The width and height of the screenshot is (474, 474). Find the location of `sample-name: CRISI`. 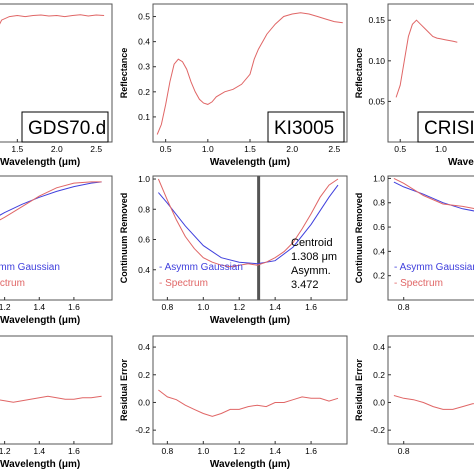

sample-name: CRISI is located at coordinates (449, 128).